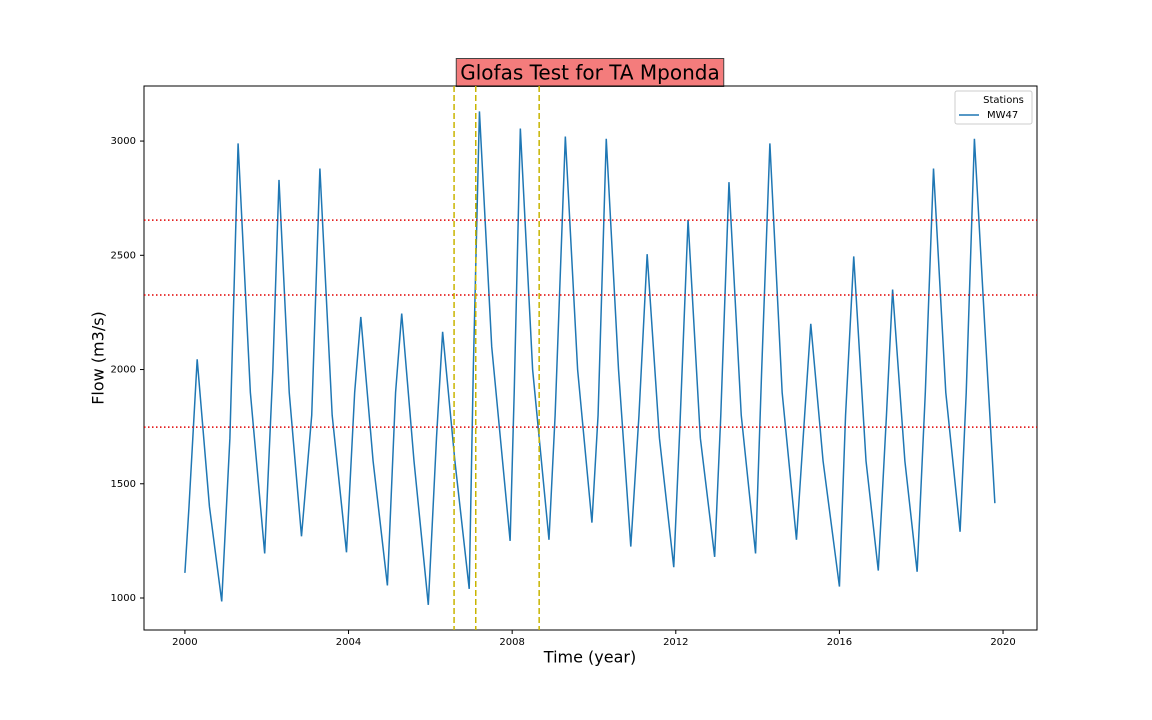 This screenshot has width=1152, height=720. I want to click on x-tick-label: 2004, so click(348, 642).